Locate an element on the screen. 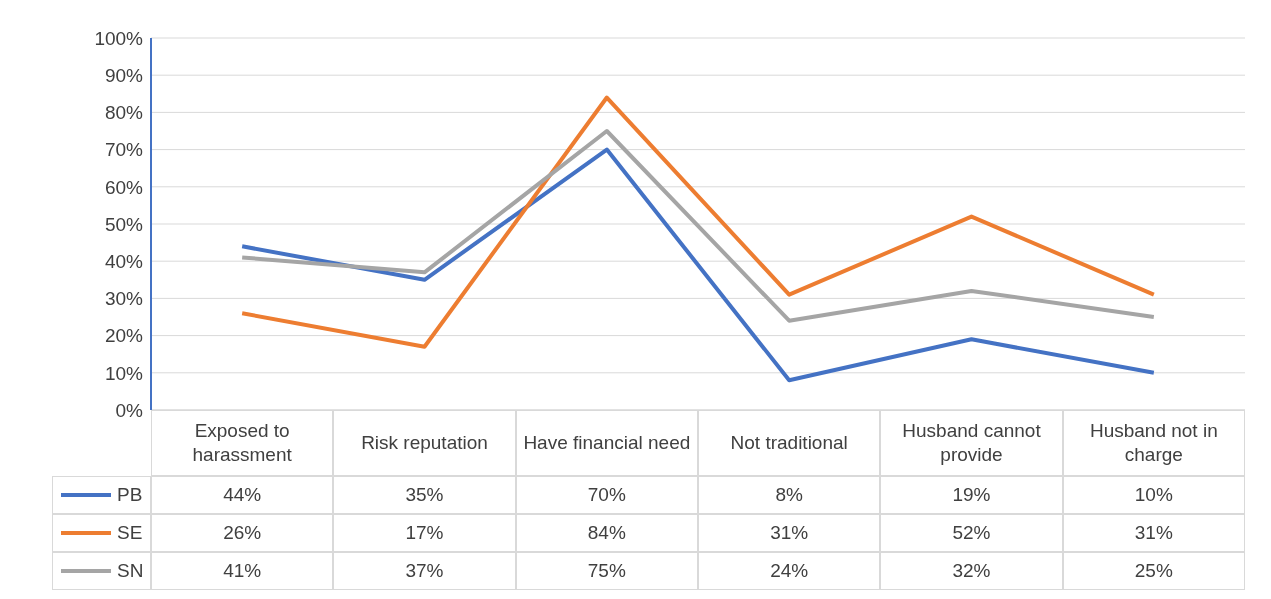 The width and height of the screenshot is (1271, 599). legend-label: PB is located at coordinates (130, 495).